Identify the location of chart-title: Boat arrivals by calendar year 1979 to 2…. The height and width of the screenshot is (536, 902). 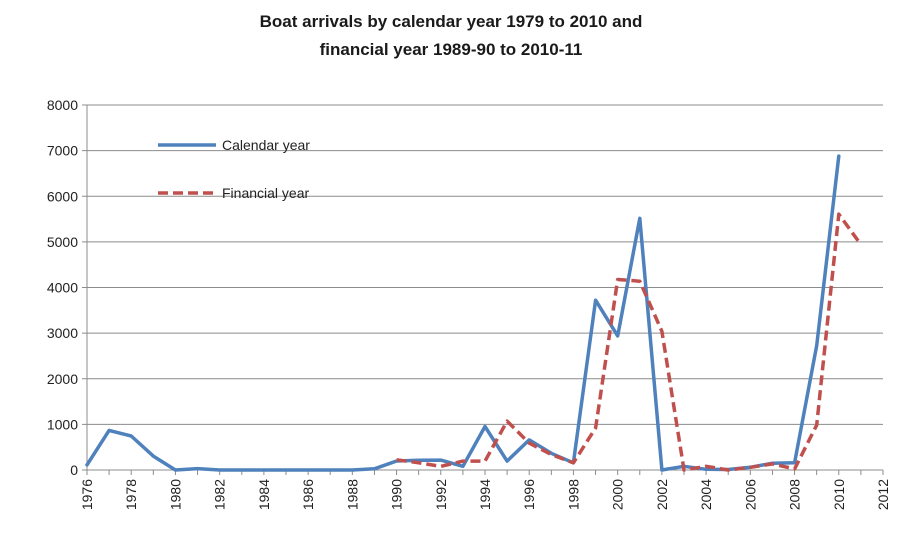
(451, 36).